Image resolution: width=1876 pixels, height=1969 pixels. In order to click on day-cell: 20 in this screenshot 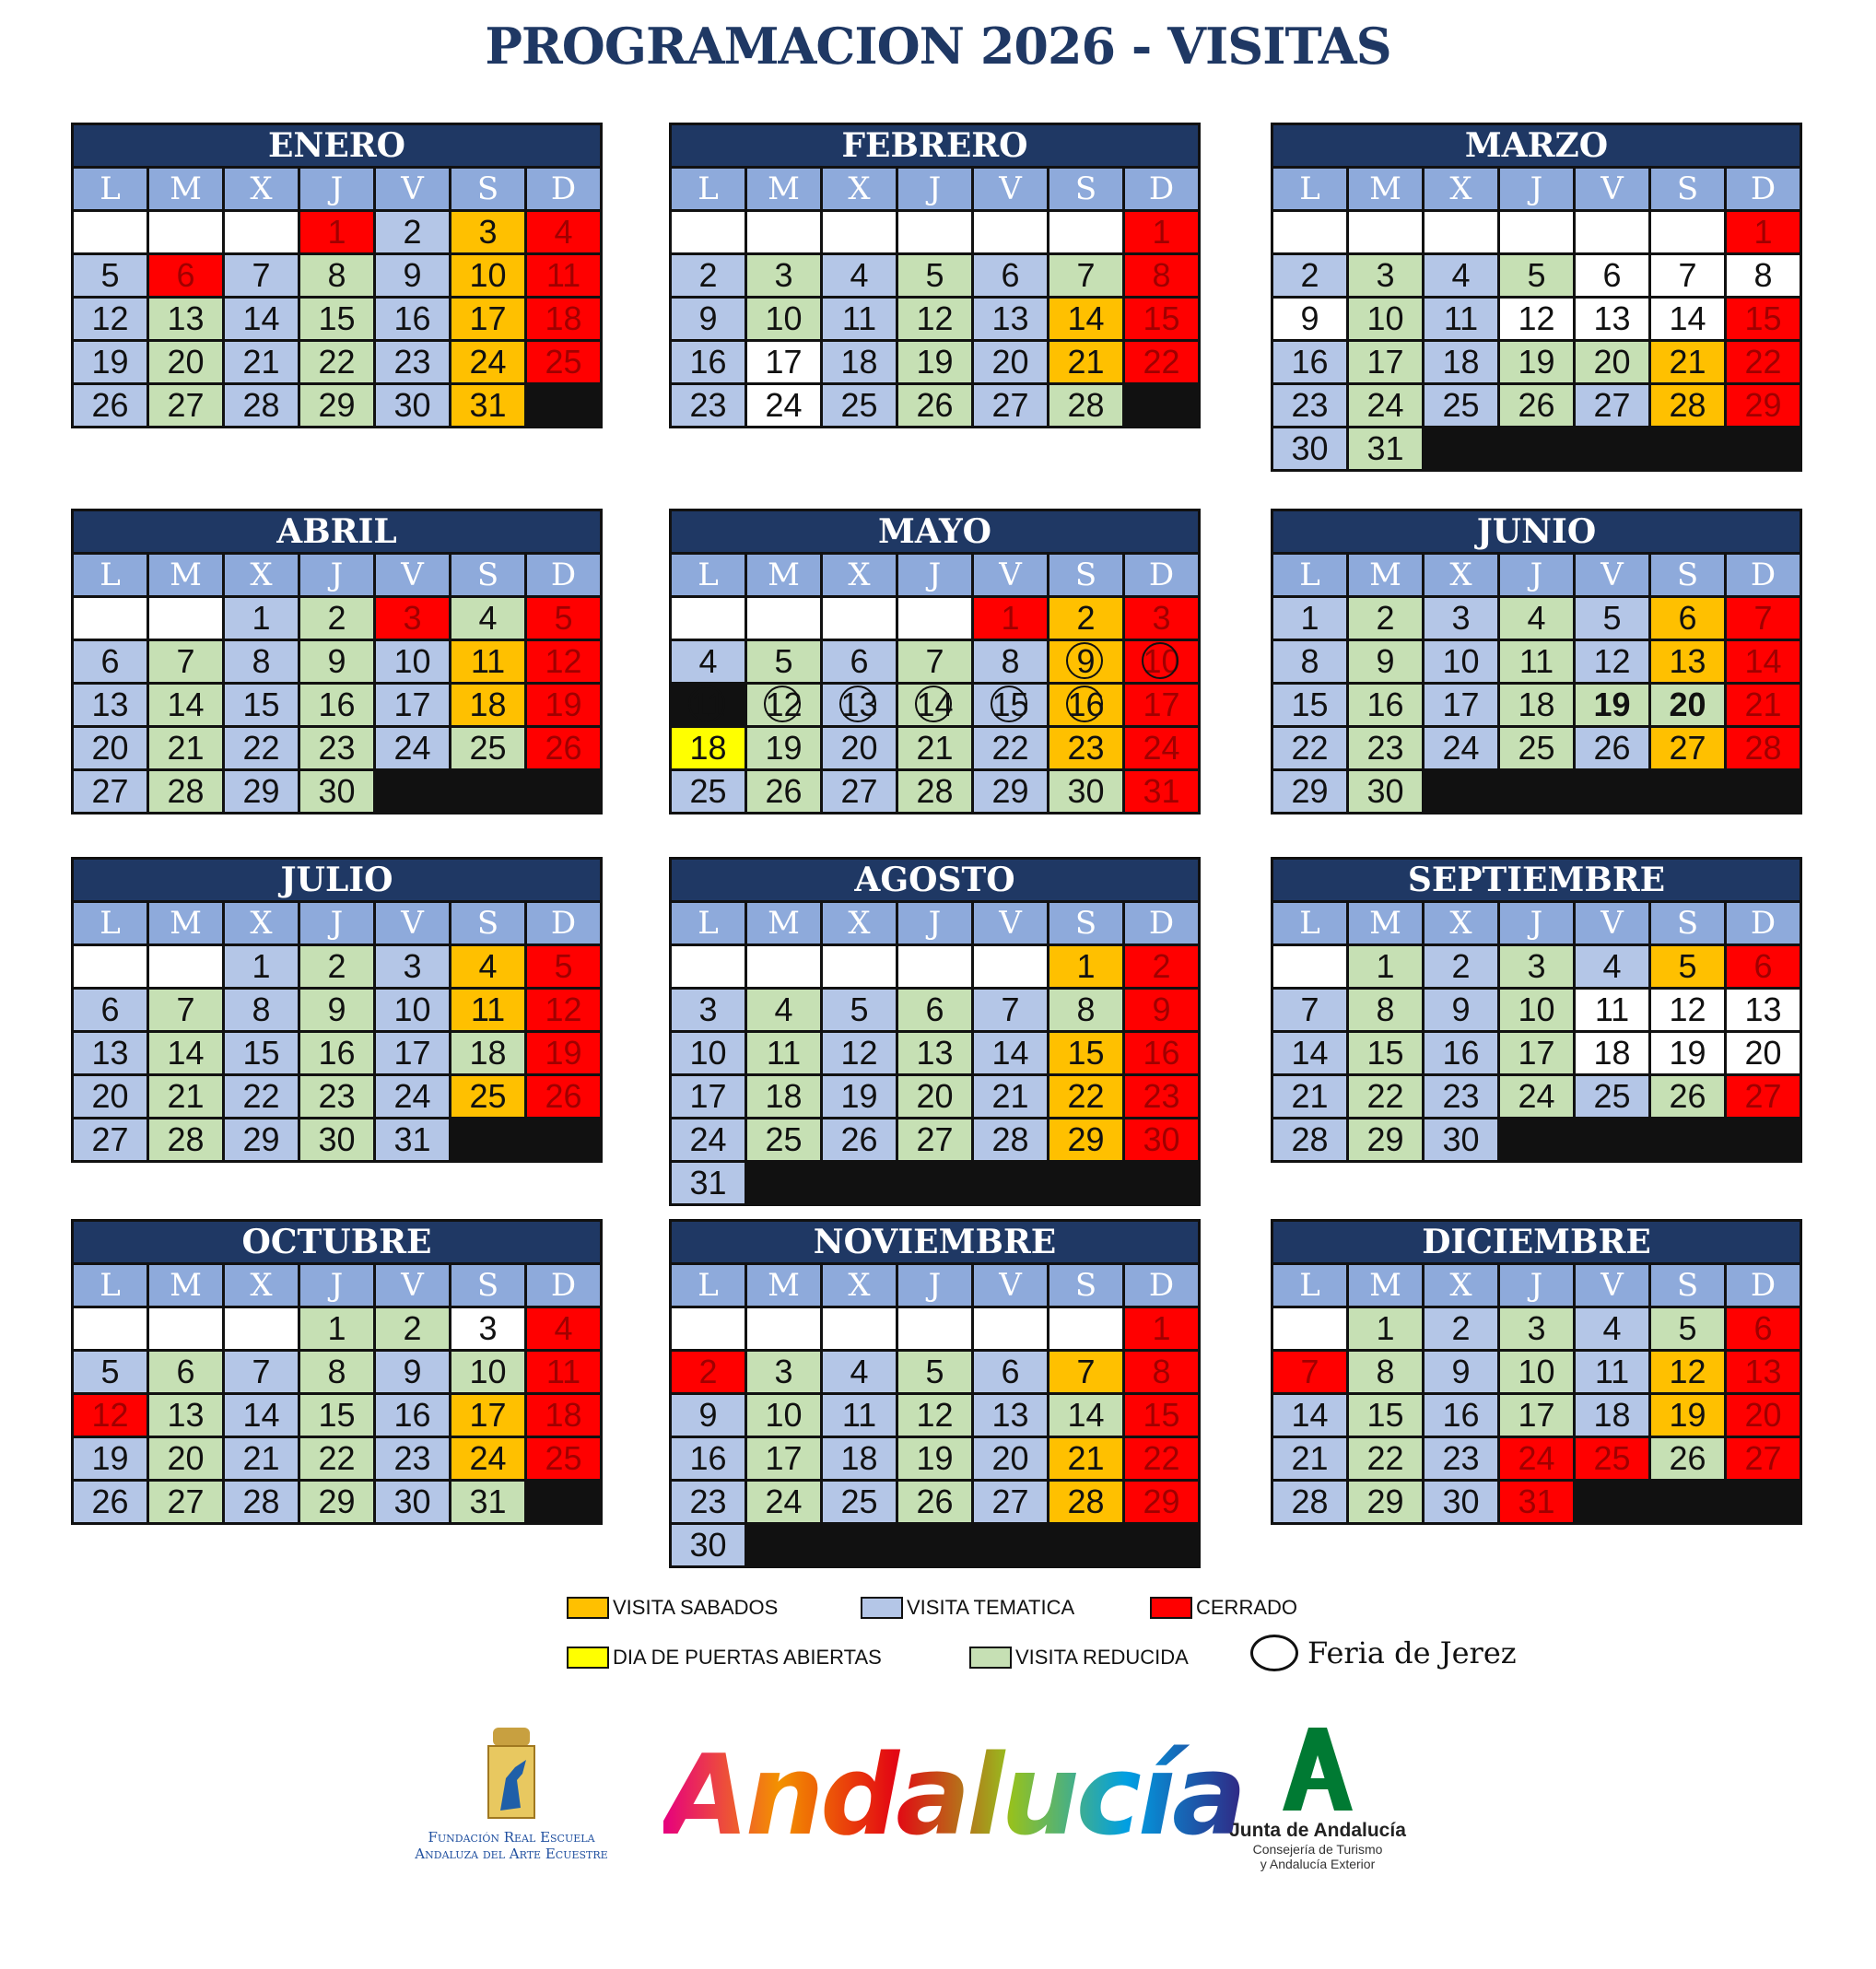, I will do `click(110, 1096)`.